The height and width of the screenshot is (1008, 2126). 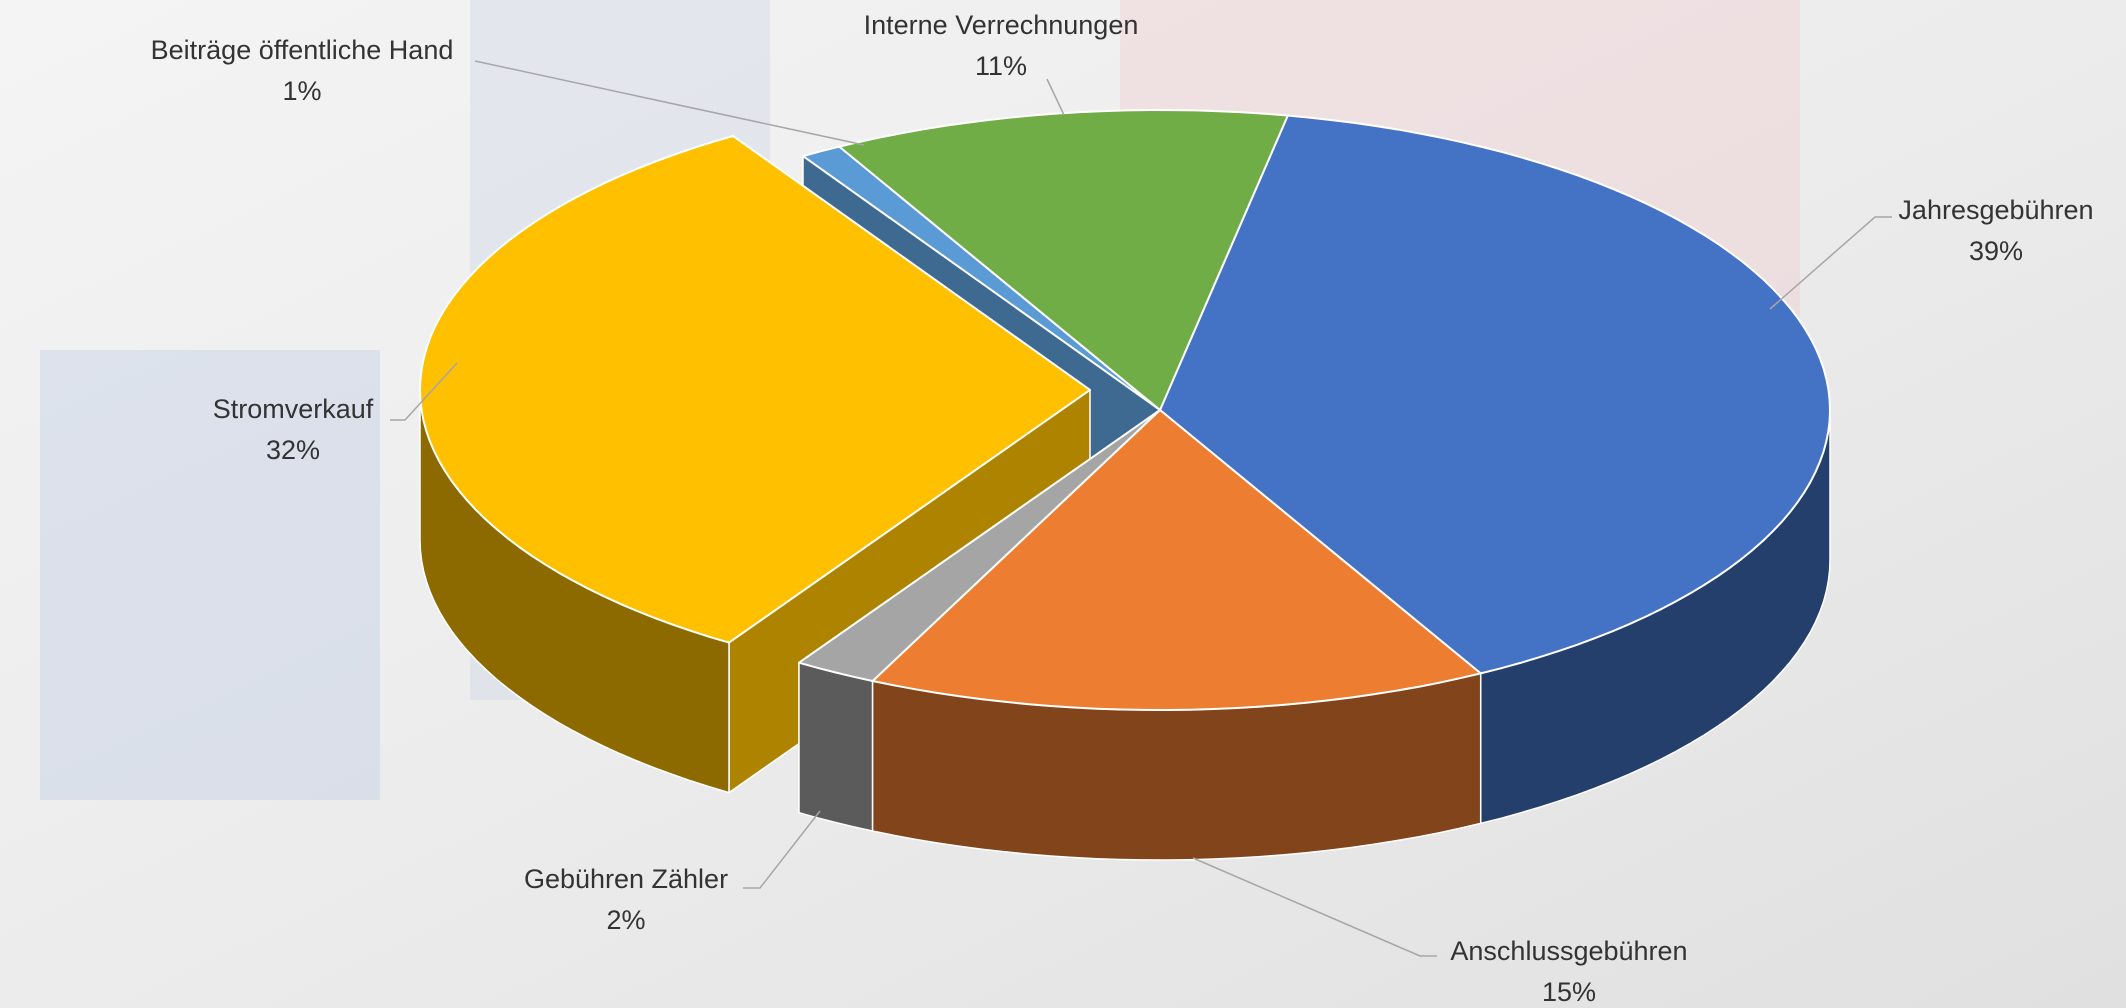 What do you see at coordinates (301, 91) in the screenshot?
I see `data-label-value: 1%` at bounding box center [301, 91].